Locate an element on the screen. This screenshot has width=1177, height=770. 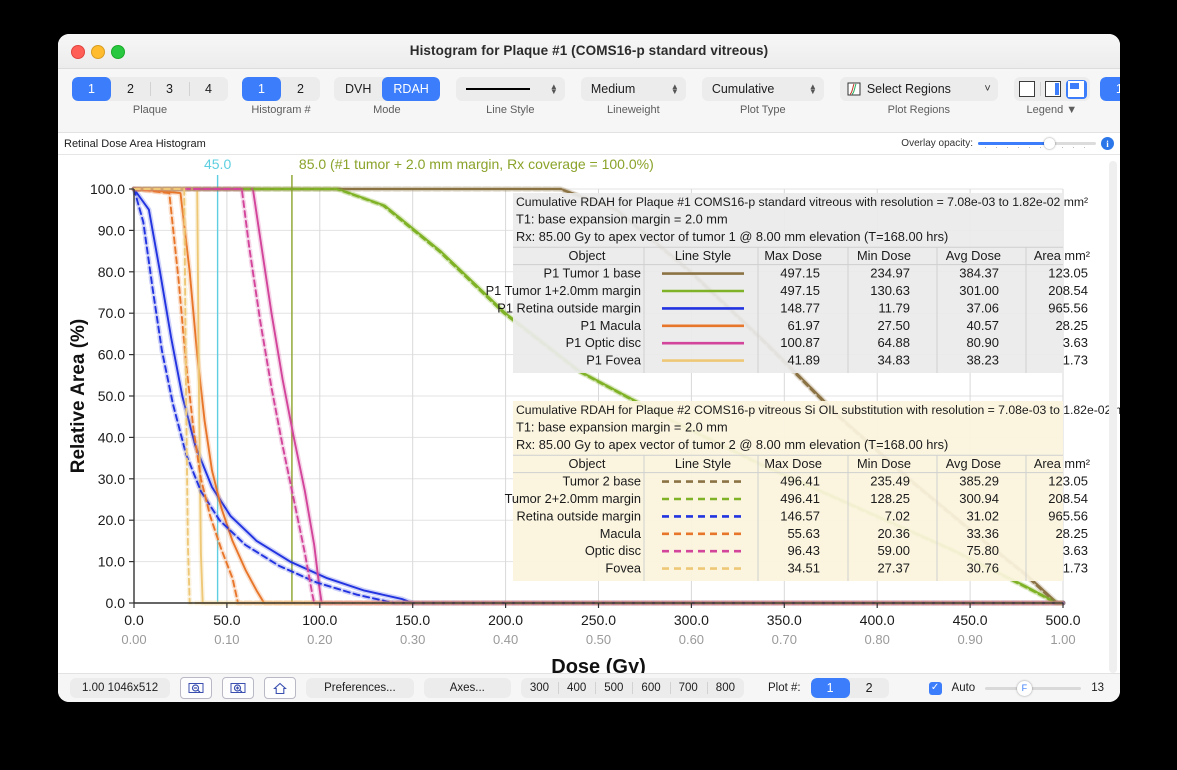
plot-option-1: 1 is located at coordinates (830, 688).